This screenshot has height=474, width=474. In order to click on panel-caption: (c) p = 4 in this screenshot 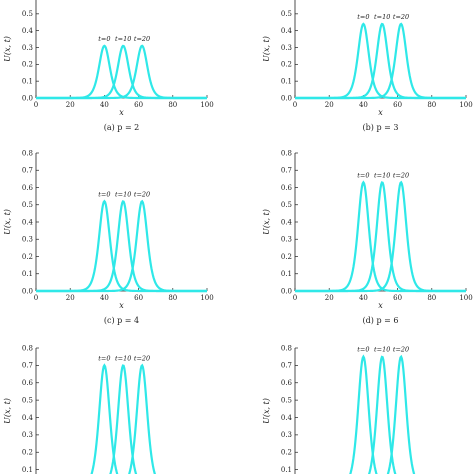, I will do `click(121, 320)`.